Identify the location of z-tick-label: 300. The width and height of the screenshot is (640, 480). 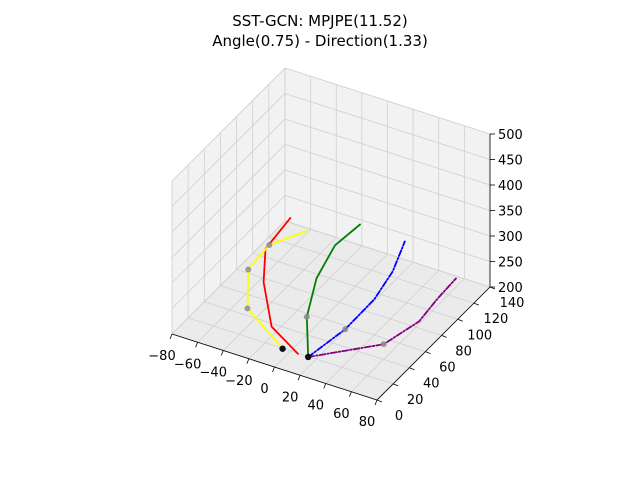
(510, 237).